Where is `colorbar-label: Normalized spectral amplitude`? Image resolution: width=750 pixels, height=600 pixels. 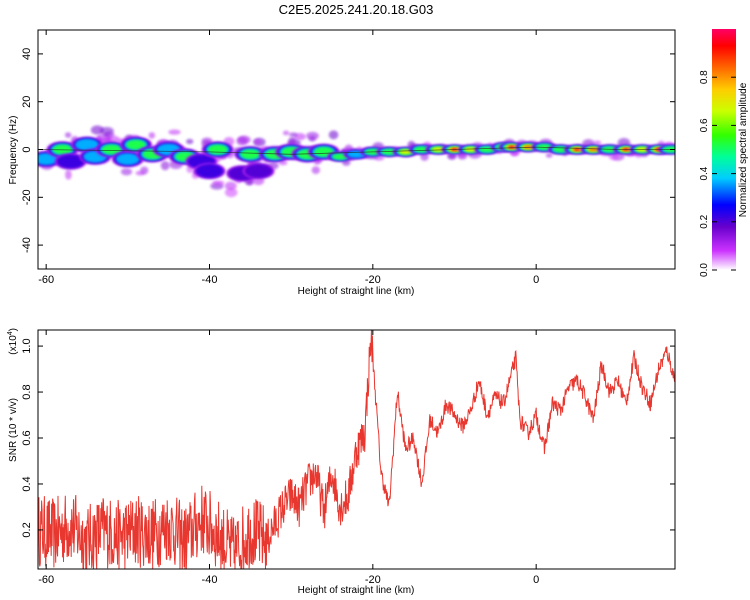
colorbar-label: Normalized spectral amplitude is located at coordinates (743, 149).